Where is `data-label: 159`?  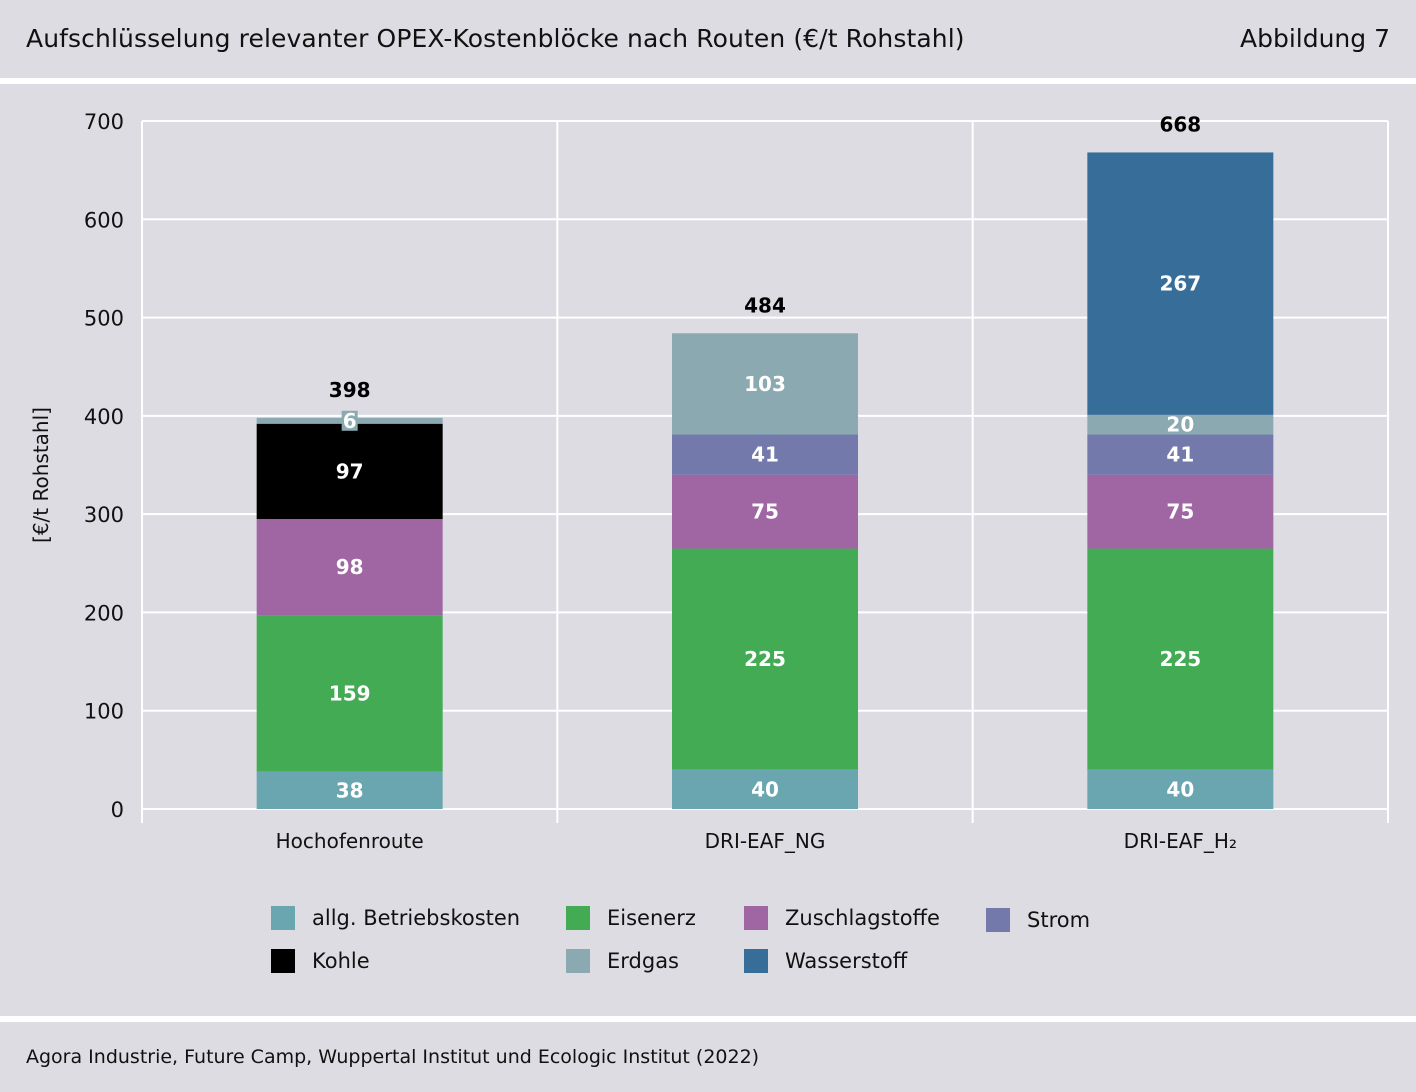
data-label: 159 is located at coordinates (350, 694).